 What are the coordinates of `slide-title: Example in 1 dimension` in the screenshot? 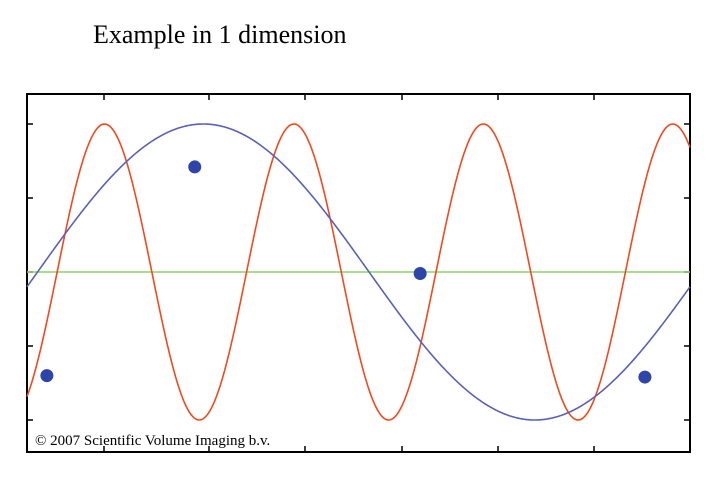 It's located at (220, 34).